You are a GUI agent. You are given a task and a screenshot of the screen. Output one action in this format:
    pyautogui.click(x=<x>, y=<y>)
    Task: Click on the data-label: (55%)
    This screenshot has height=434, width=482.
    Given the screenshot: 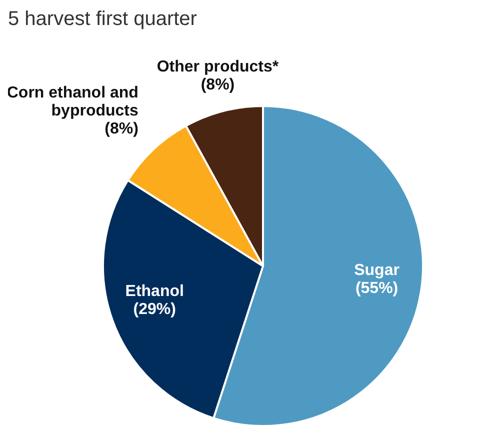 What is the action you would take?
    pyautogui.click(x=376, y=289)
    